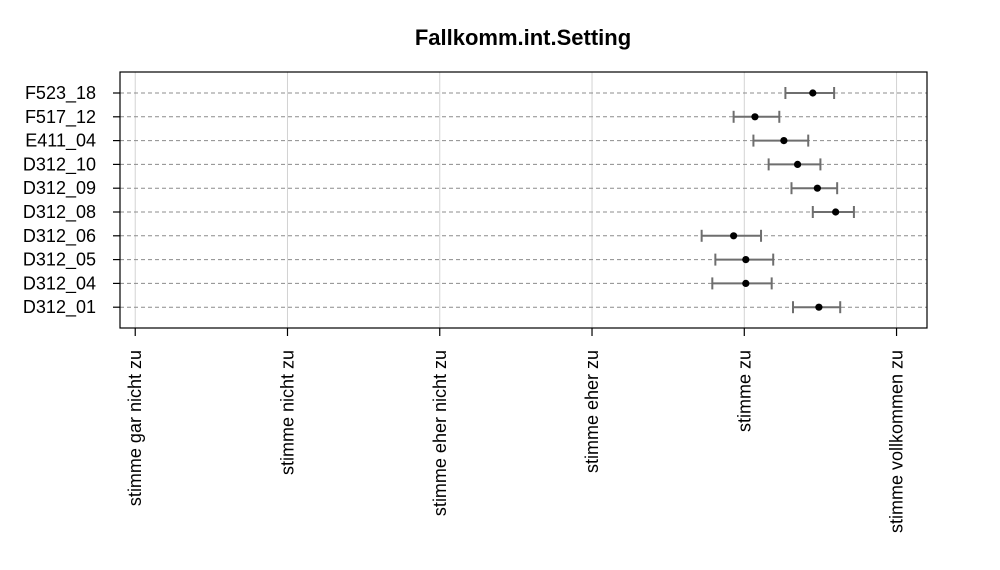  What do you see at coordinates (523, 37) in the screenshot?
I see `chart-title: Fallkomm.int.Setting` at bounding box center [523, 37].